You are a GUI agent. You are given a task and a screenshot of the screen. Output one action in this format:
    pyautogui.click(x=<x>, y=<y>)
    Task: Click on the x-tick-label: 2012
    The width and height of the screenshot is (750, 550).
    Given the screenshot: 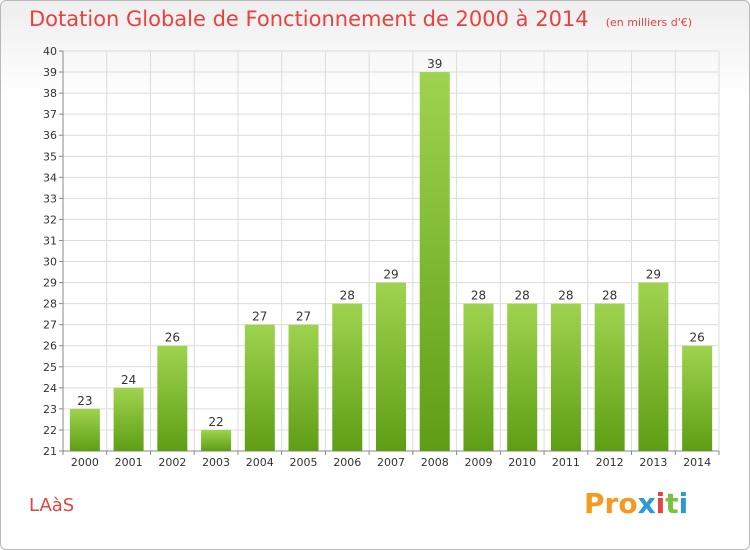 What is the action you would take?
    pyautogui.click(x=610, y=462)
    